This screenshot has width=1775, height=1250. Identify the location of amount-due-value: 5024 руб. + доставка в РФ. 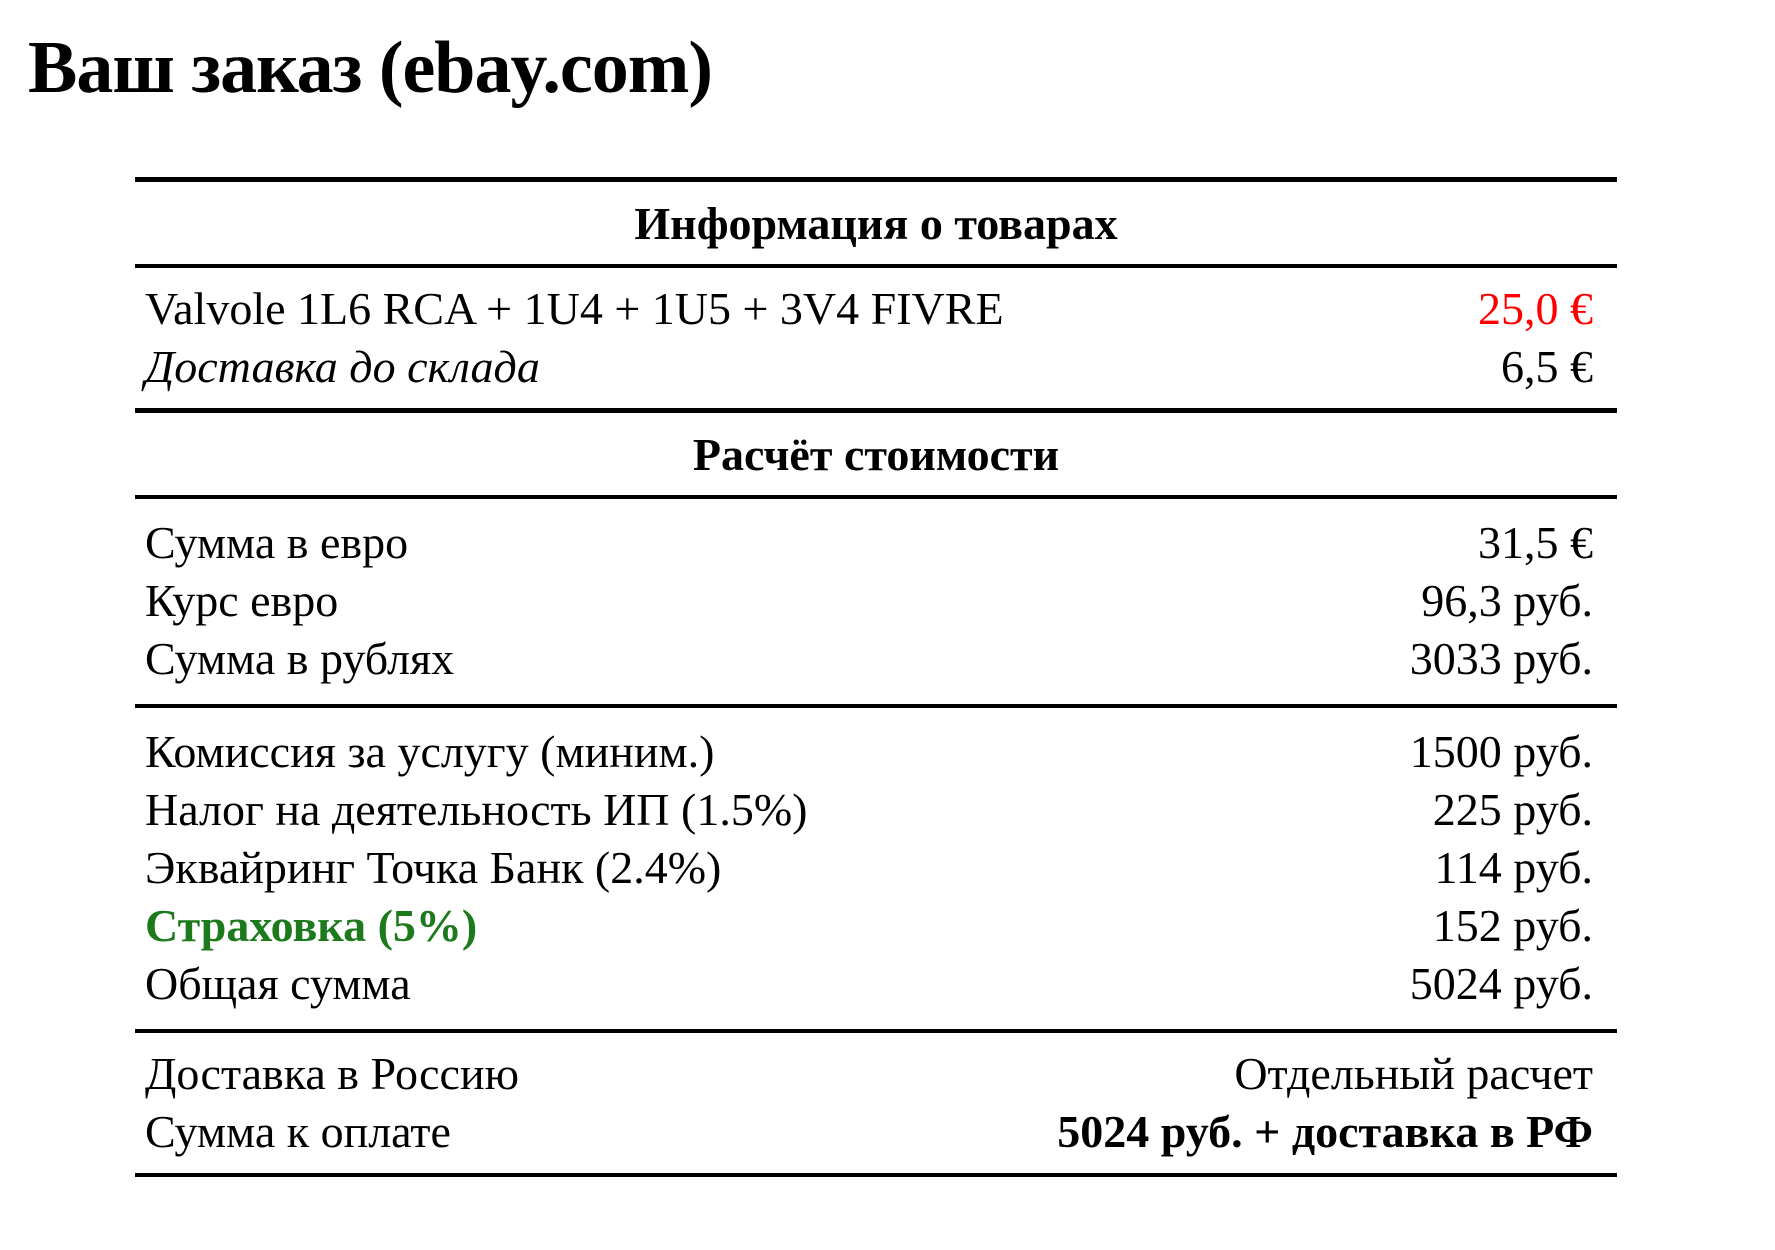
(1325, 1131).